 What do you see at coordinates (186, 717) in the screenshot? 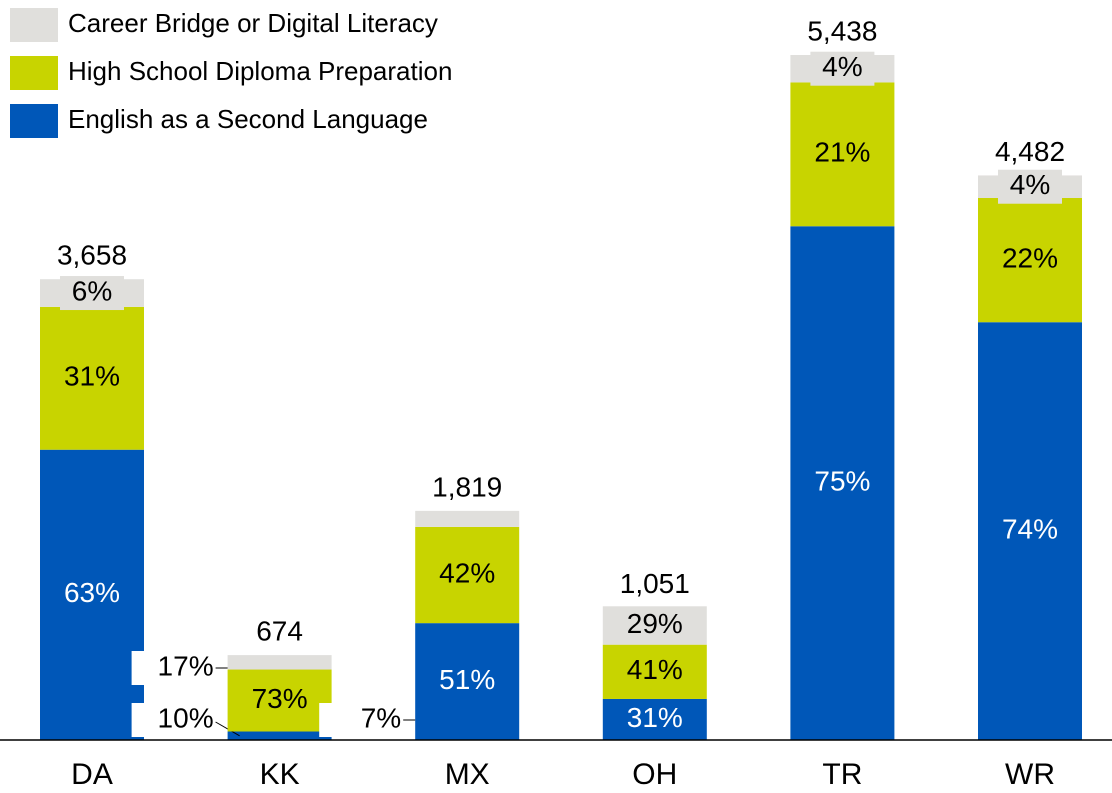
I see `segment-label: 10%` at bounding box center [186, 717].